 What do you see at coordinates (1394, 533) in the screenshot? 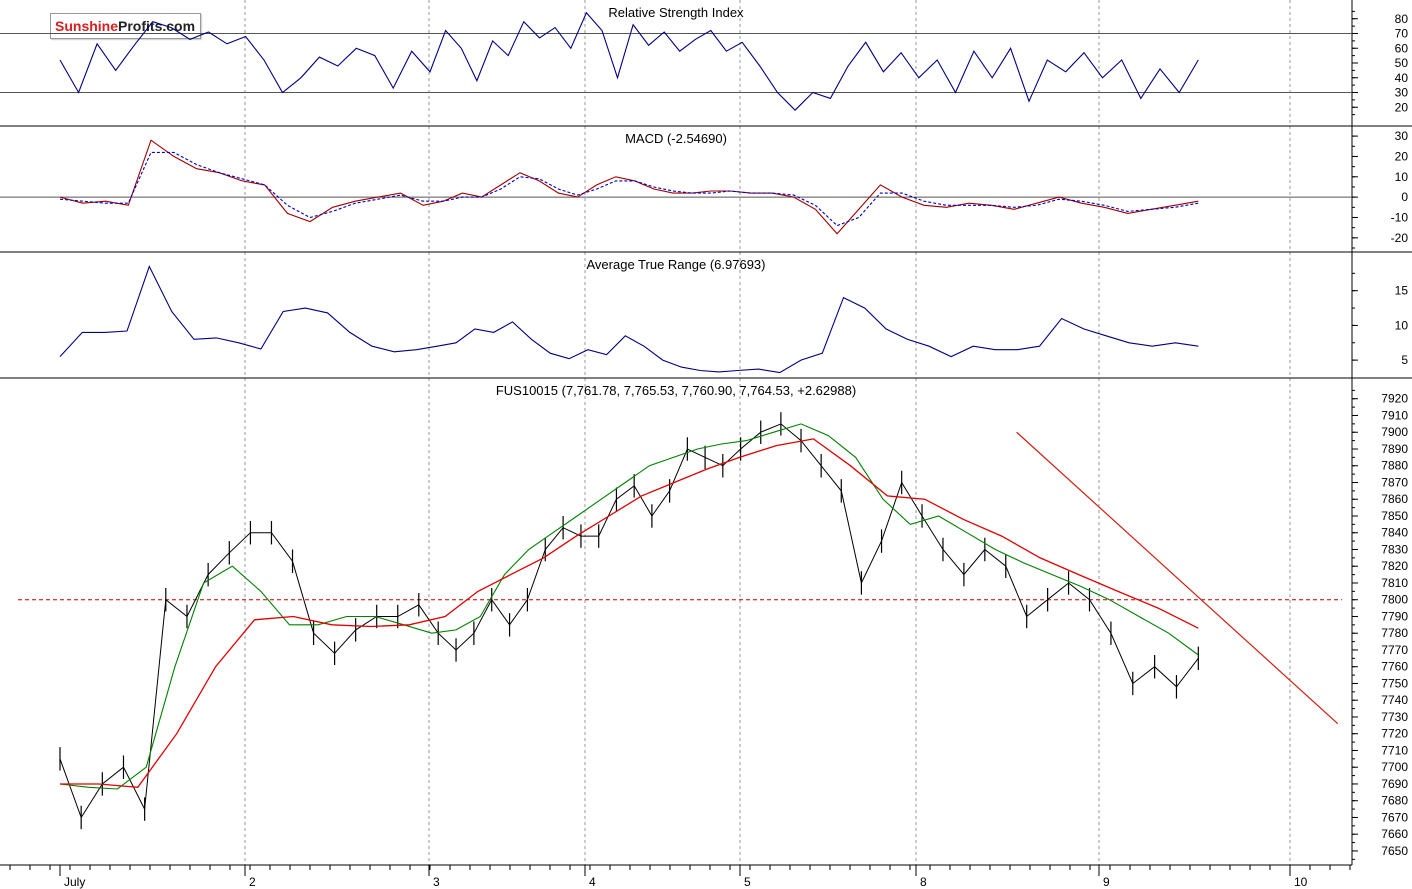
I see `price-tick-label: 7840` at bounding box center [1394, 533].